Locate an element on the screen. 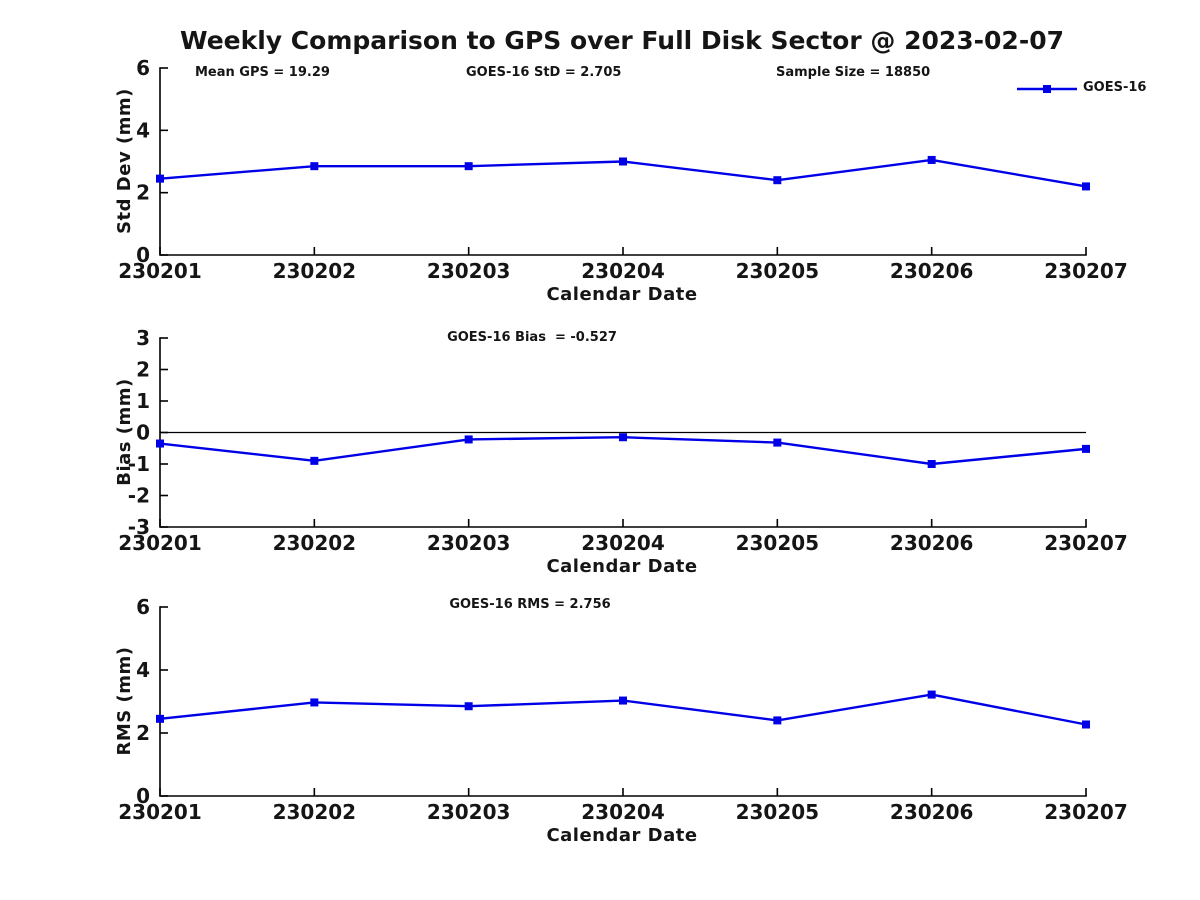 This screenshot has width=1200, height=900. y-tick-label: 3 is located at coordinates (143, 338).